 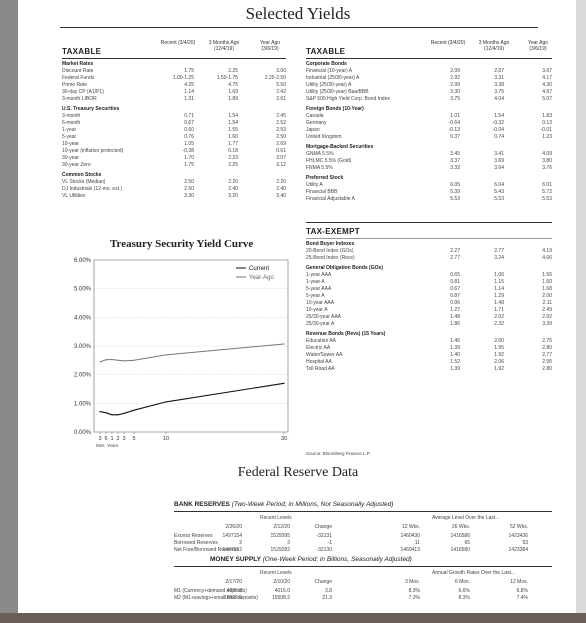 I want to click on row-label: 1-year, so click(x=69, y=130).